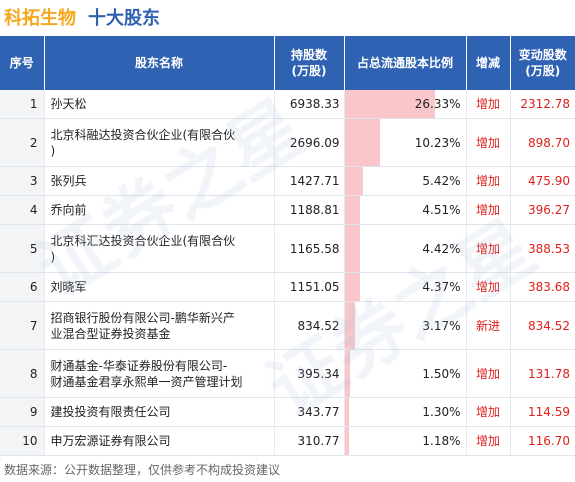 This screenshot has height=482, width=575. I want to click on table-row: 4 乔向前 1188.81 4.51% 增加 396.27, so click(287, 210).